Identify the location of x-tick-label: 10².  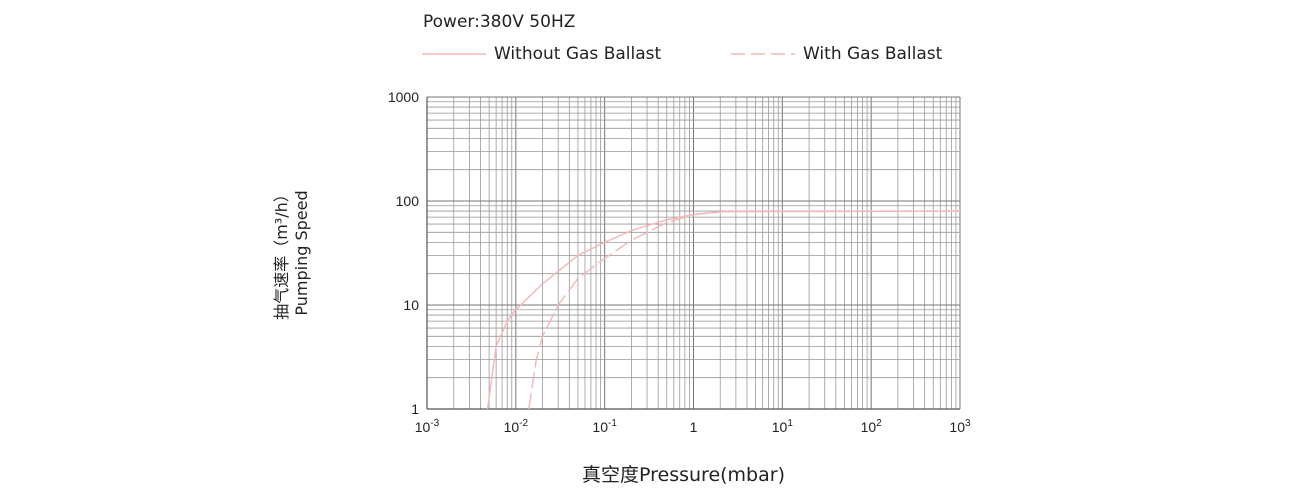
(872, 426).